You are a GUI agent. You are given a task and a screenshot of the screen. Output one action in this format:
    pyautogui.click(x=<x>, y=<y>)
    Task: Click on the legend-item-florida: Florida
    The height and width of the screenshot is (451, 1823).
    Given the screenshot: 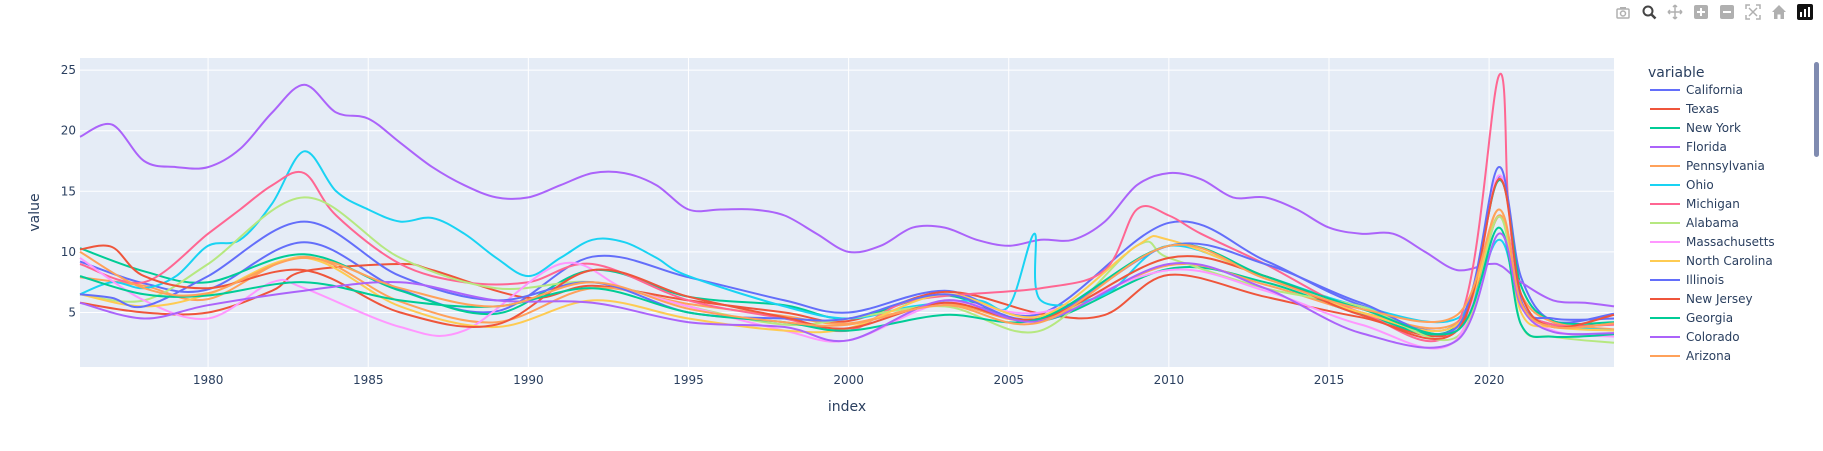 What is the action you would take?
    pyautogui.click(x=1688, y=147)
    